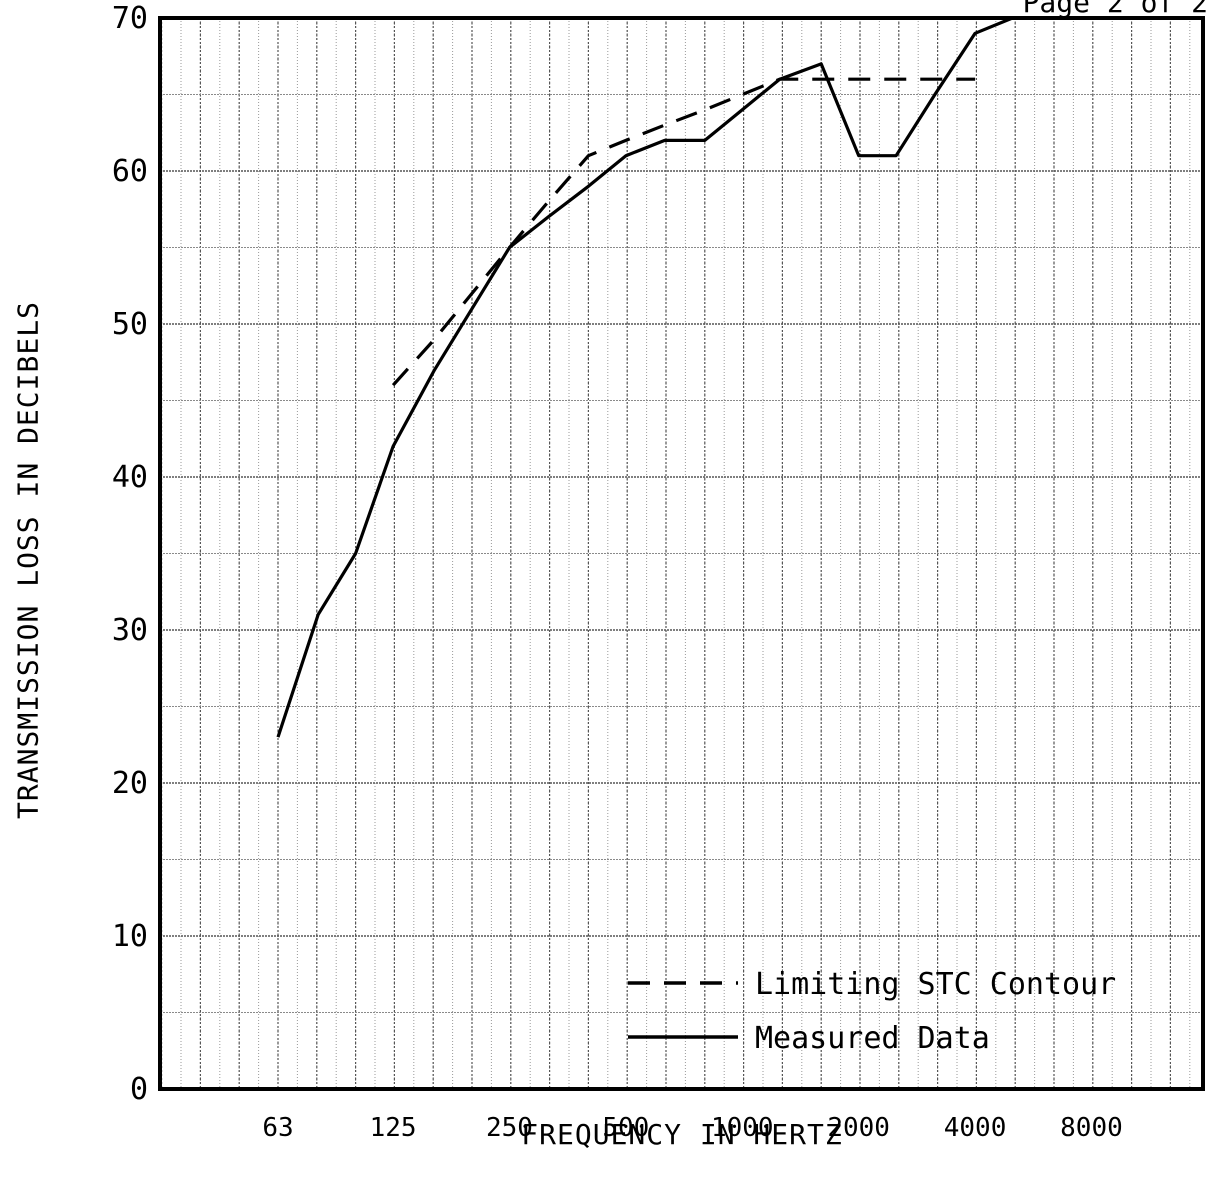 This screenshot has width=1210, height=1190. Describe the element at coordinates (130, 630) in the screenshot. I see `y-tick-label: 30` at that location.